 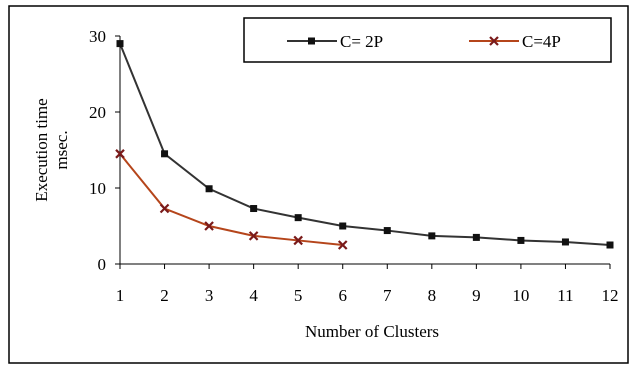 I want to click on x-tick-label: 2, so click(x=164, y=295).